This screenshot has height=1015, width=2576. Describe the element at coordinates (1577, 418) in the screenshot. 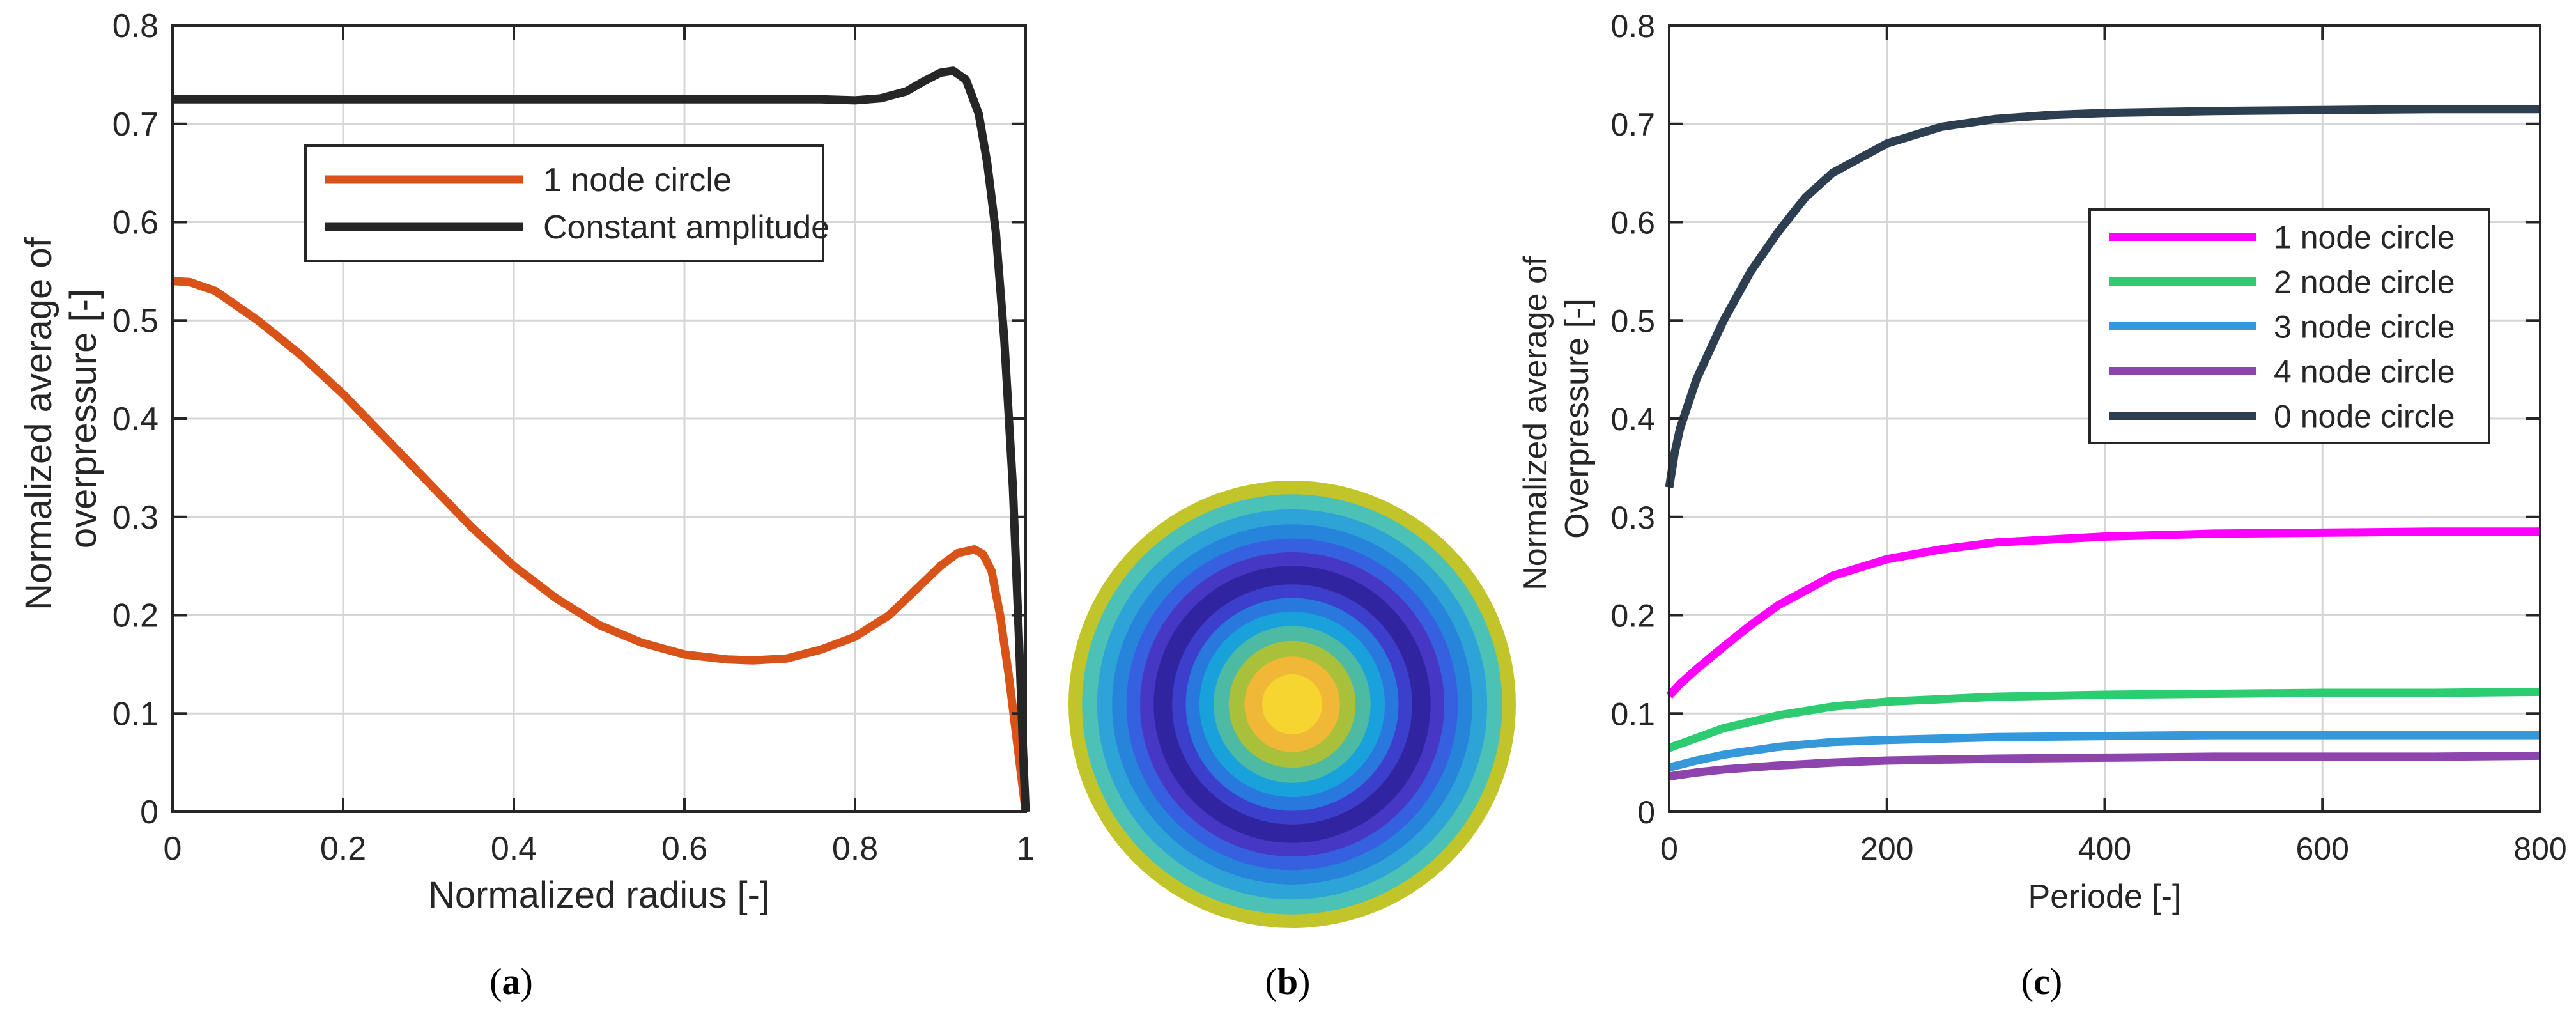

I see `panel-c-y-axis-label-line-2: Overpressure [-]` at that location.